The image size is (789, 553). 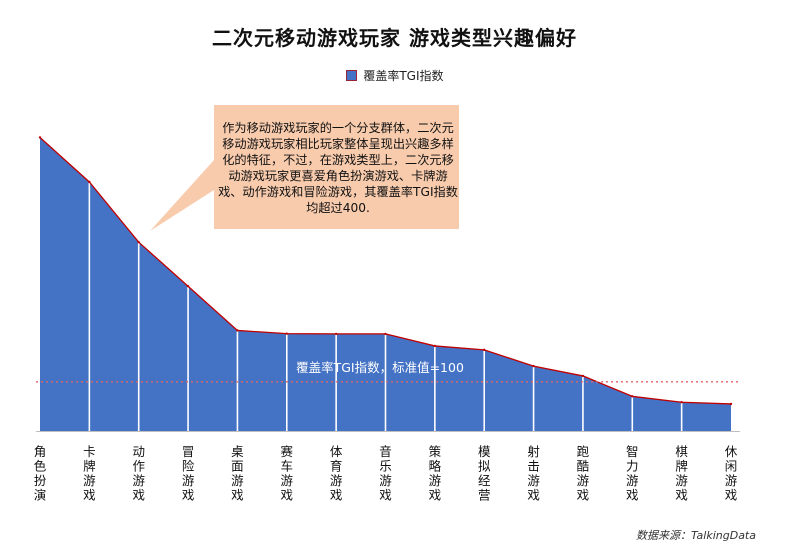 What do you see at coordinates (681, 473) in the screenshot?
I see `x-tick-label: 棋牌游戏` at bounding box center [681, 473].